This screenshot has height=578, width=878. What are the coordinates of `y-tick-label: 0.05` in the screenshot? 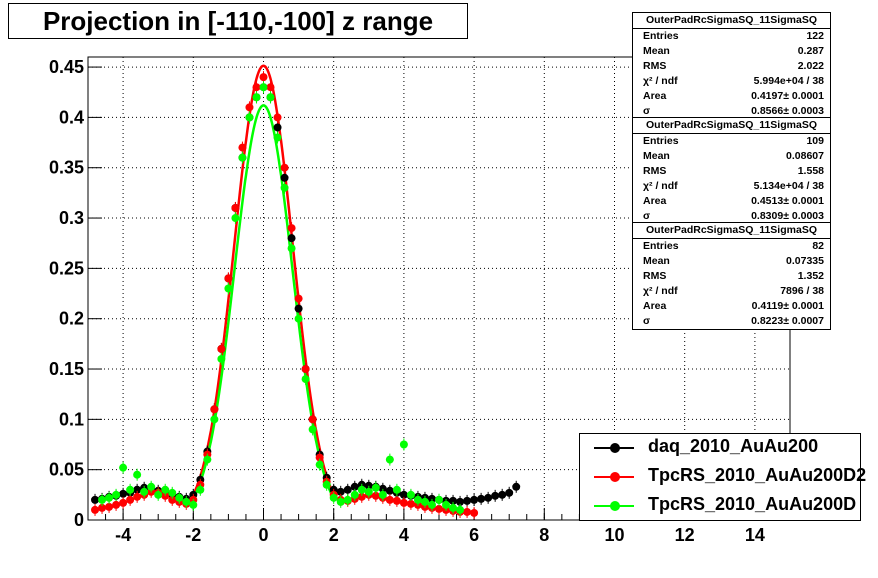 It's located at (66, 470).